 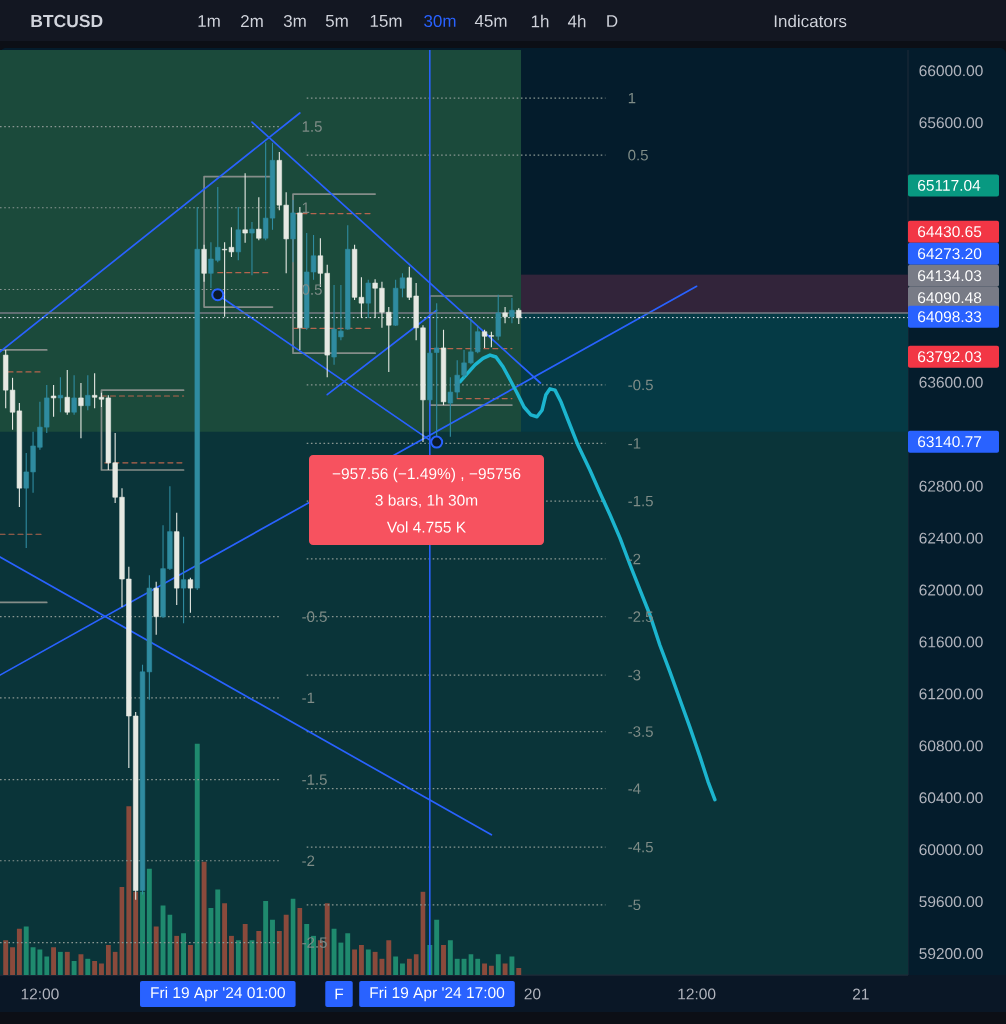 What do you see at coordinates (951, 123) in the screenshot?
I see `y-tick-label: 65600.00` at bounding box center [951, 123].